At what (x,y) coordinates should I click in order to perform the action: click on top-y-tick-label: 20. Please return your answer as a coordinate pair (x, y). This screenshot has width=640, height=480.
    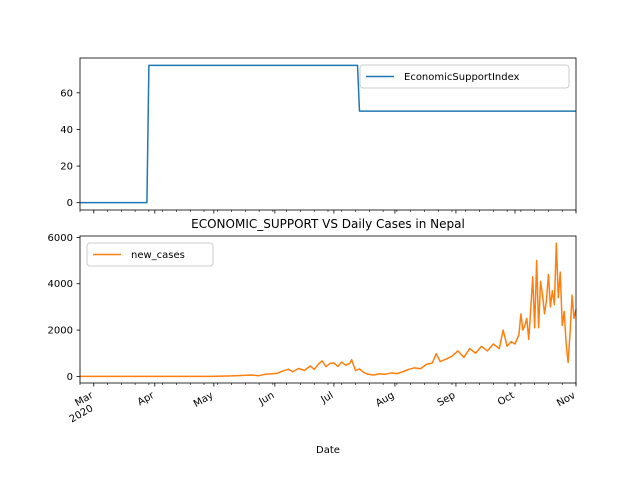
    Looking at the image, I should click on (66, 167).